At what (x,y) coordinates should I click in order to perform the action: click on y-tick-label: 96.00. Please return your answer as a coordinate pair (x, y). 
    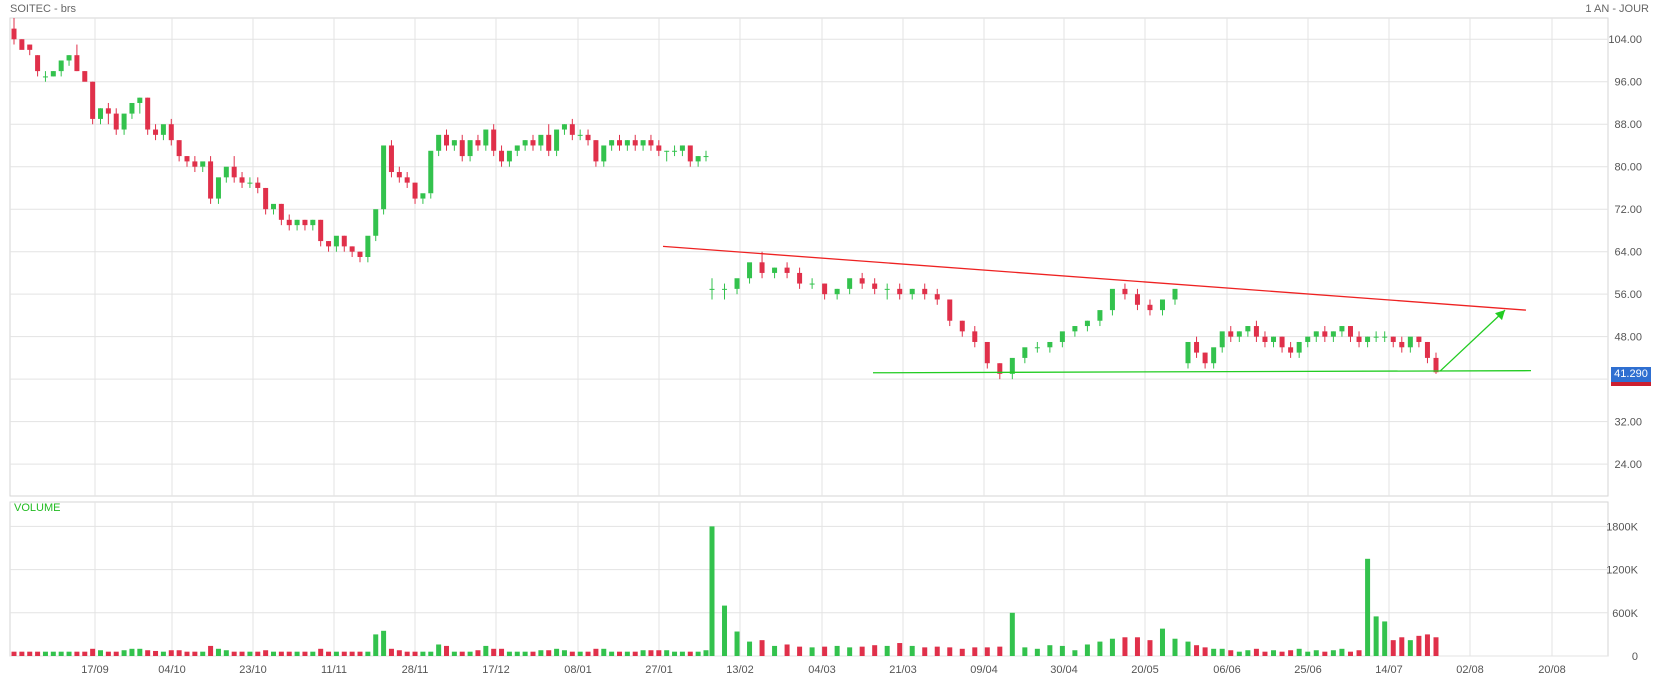
    Looking at the image, I should click on (1628, 83).